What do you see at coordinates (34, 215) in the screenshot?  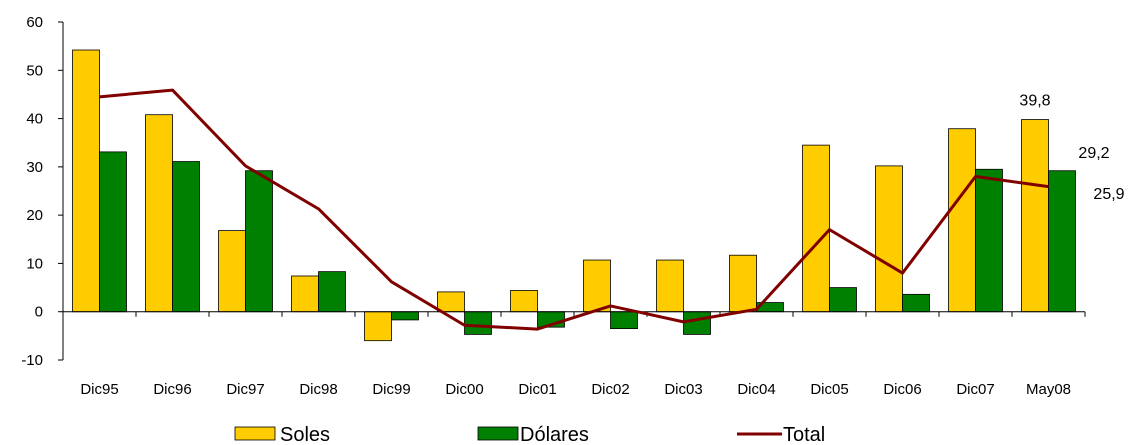 I see `y-tick-label: 20` at bounding box center [34, 215].